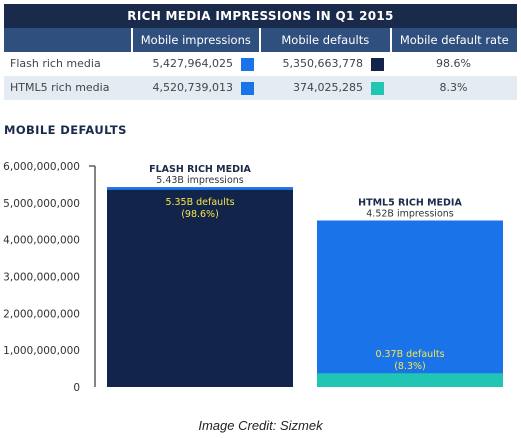 Image resolution: width=521 pixels, height=438 pixels. Describe the element at coordinates (410, 366) in the screenshot. I see `rate-label: (8.3%)` at that location.